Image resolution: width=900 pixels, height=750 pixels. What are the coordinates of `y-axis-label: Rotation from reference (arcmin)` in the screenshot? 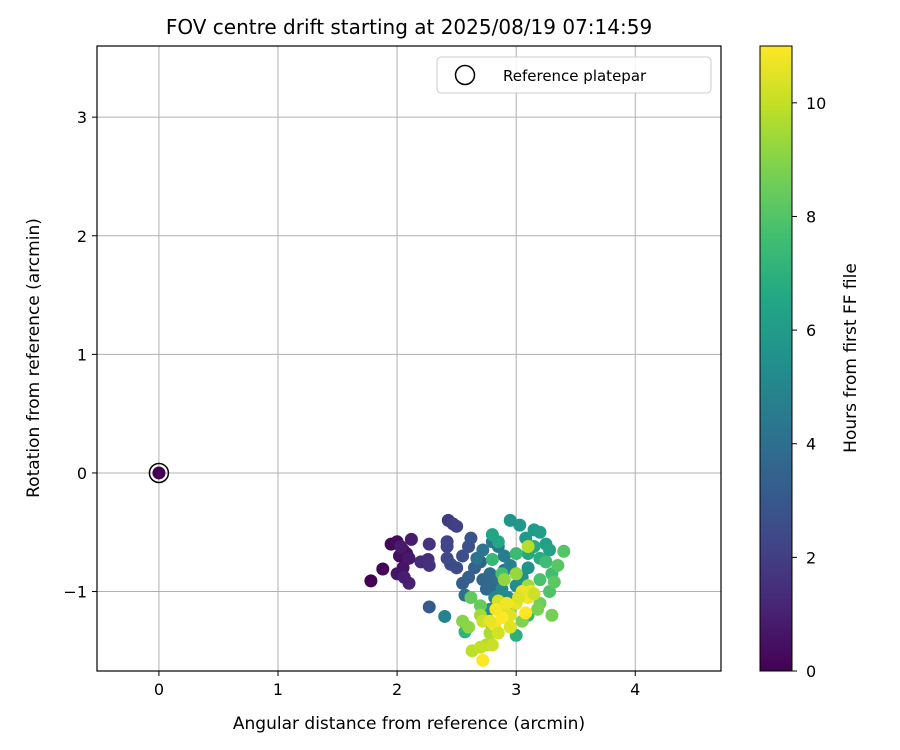 It's located at (34, 358).